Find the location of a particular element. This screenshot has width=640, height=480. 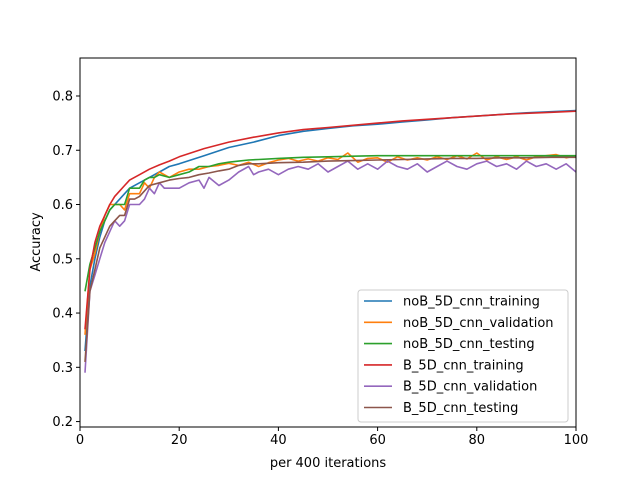

y-axis: 0.2 0.3 0.4 0.5 0.6 0.7 0.8 is located at coordinates (66, 259).